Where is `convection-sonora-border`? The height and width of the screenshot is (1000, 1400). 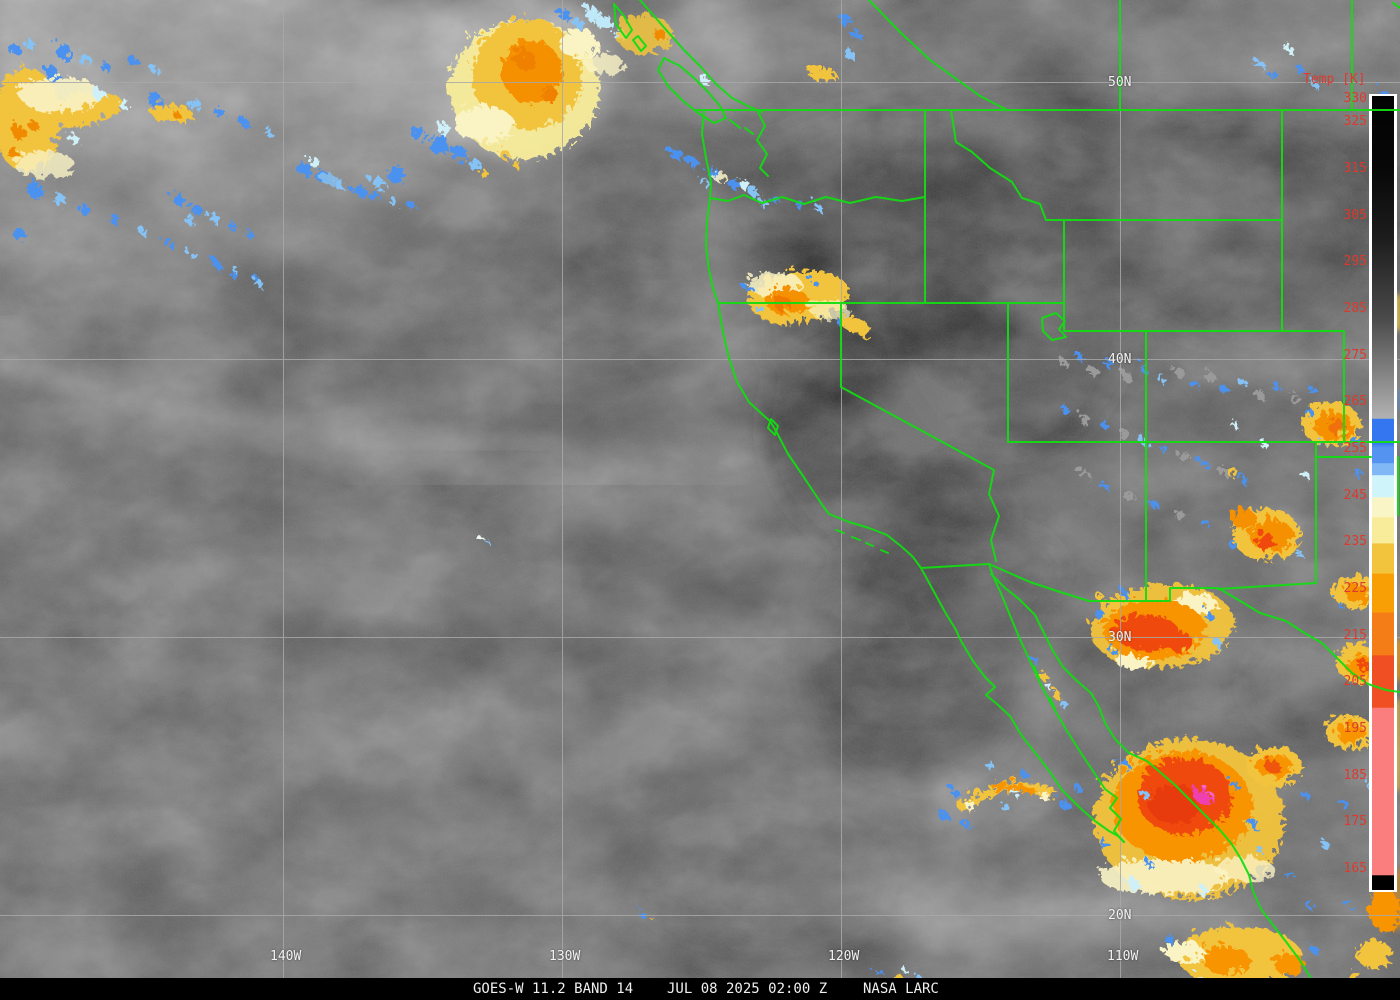 convection-sonora-border is located at coordinates (1158, 622).